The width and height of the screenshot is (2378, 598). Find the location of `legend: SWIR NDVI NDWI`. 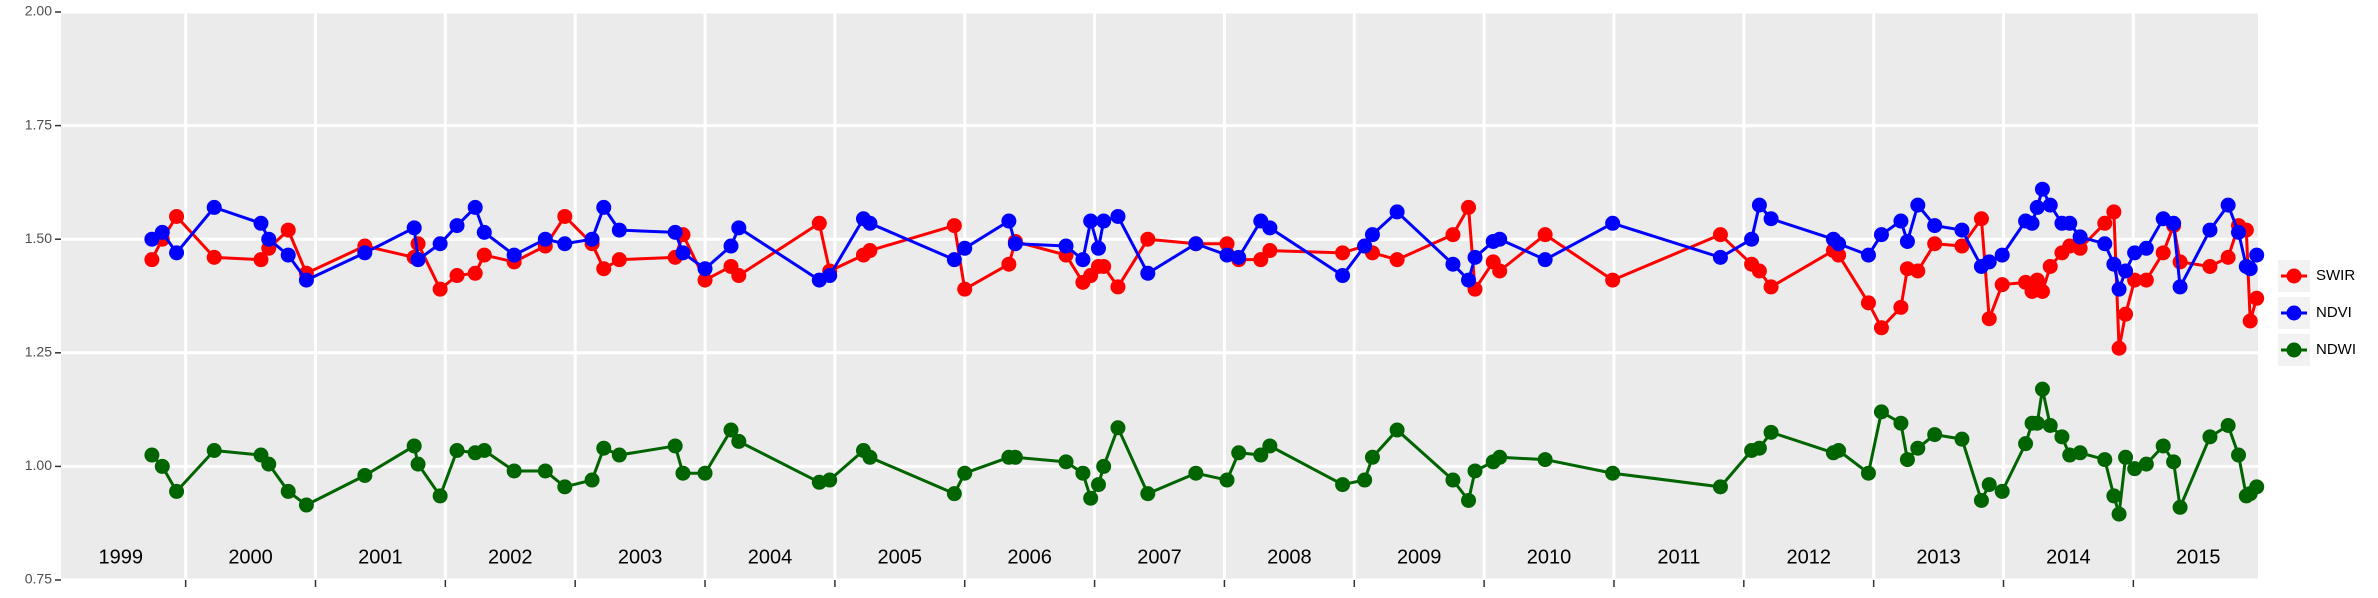

legend: SWIR NDVI NDWI is located at coordinates (2317, 313).